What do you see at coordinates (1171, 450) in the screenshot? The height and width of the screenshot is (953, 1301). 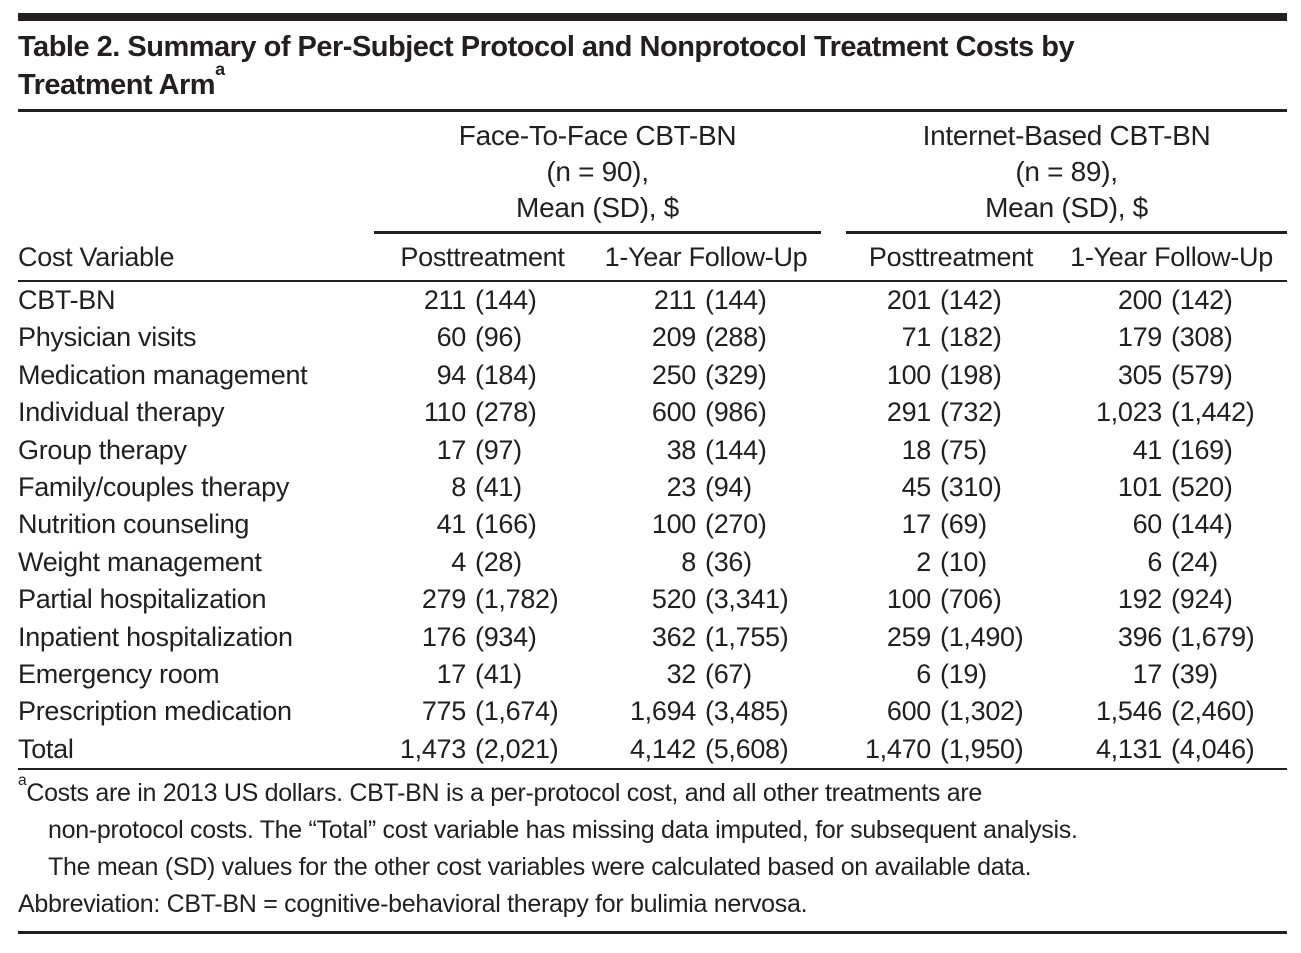 I see `cost-value-wrap: 41 (169)` at bounding box center [1171, 450].